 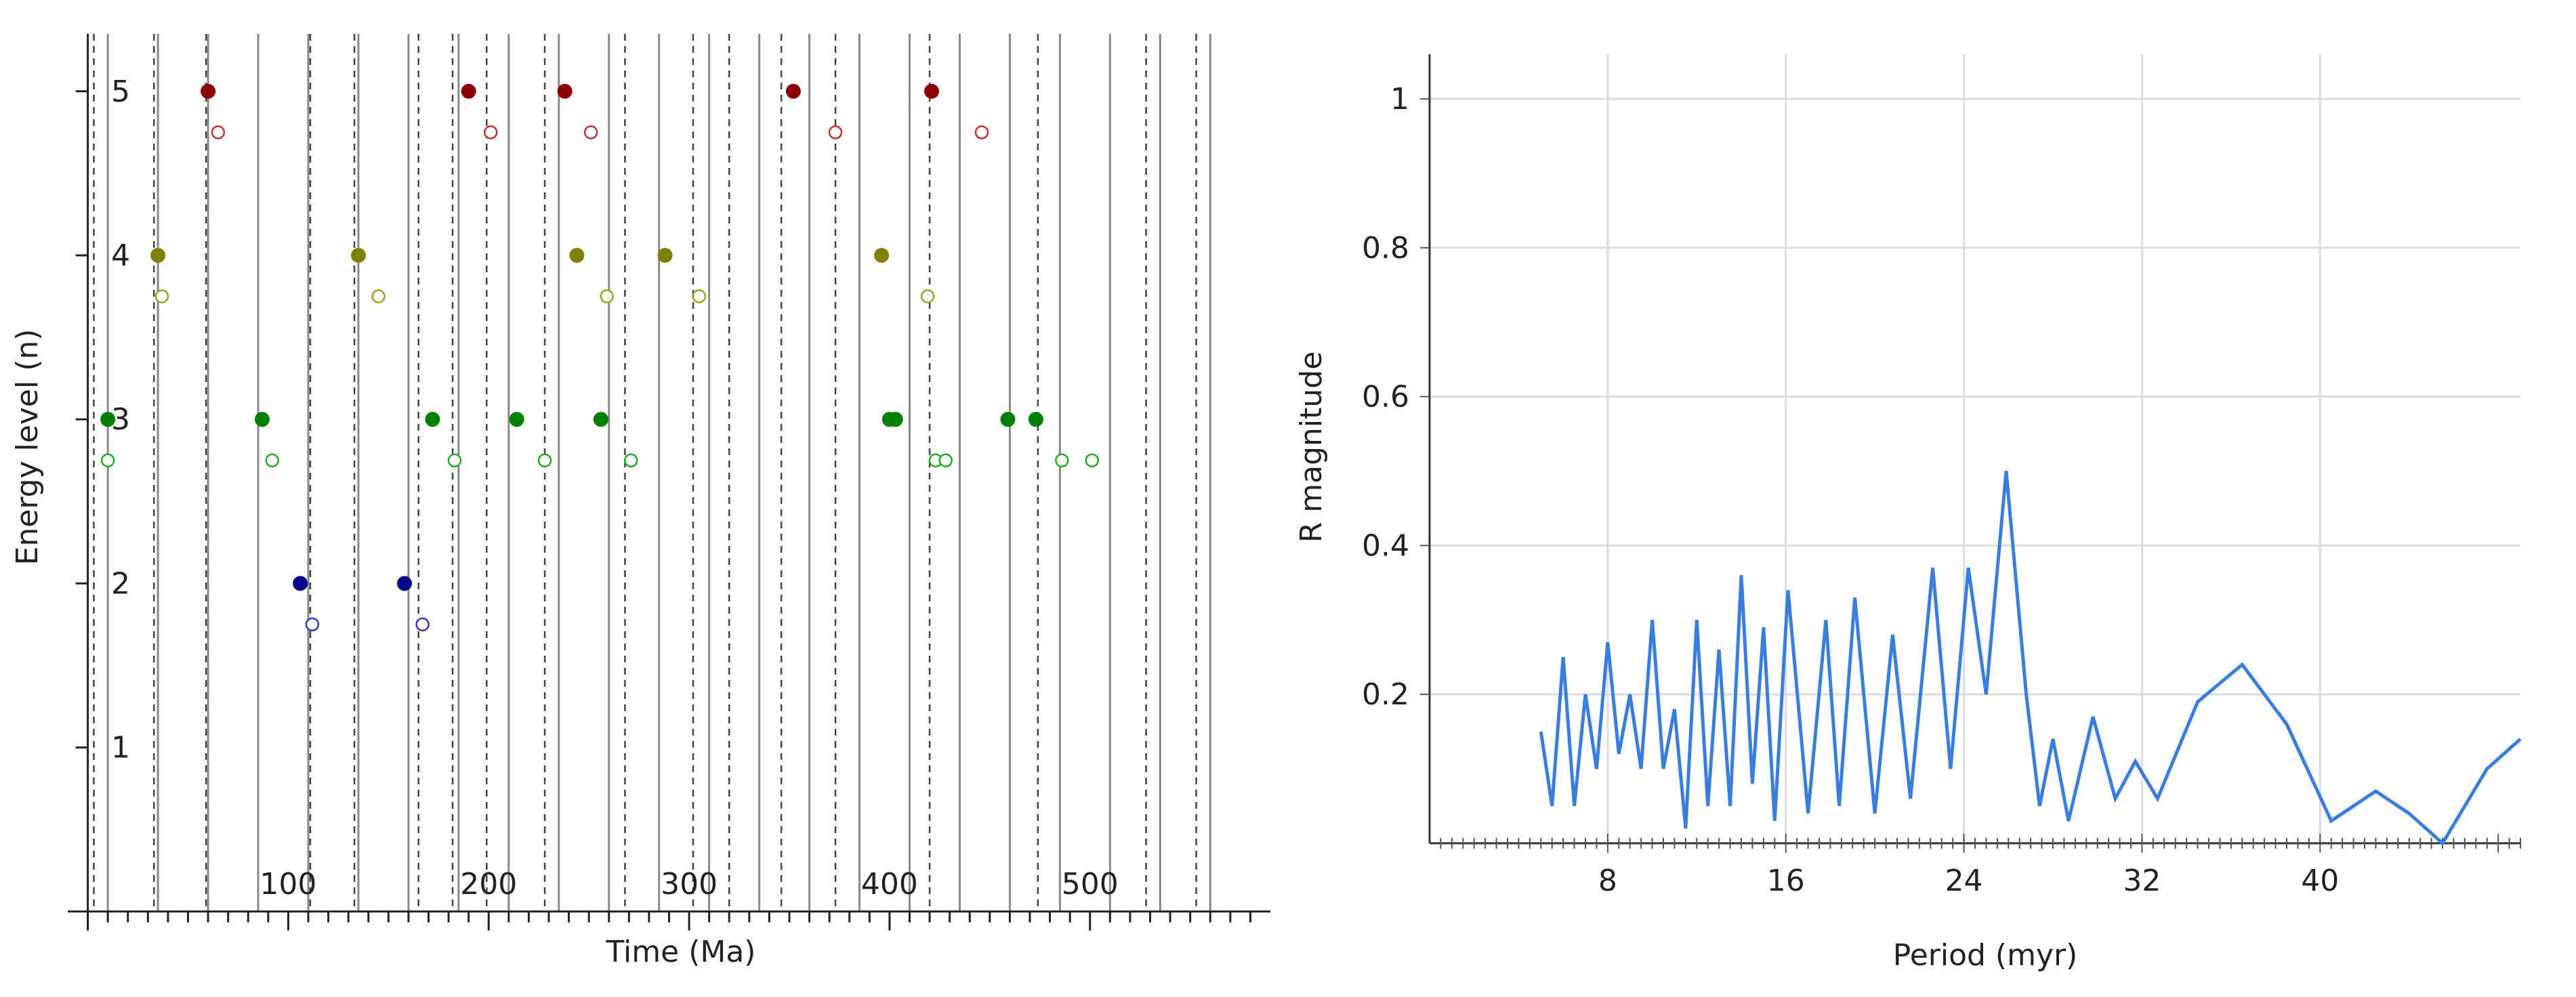 I want to click on chart2-x-axis-title: Period (myr), so click(x=1985, y=955).